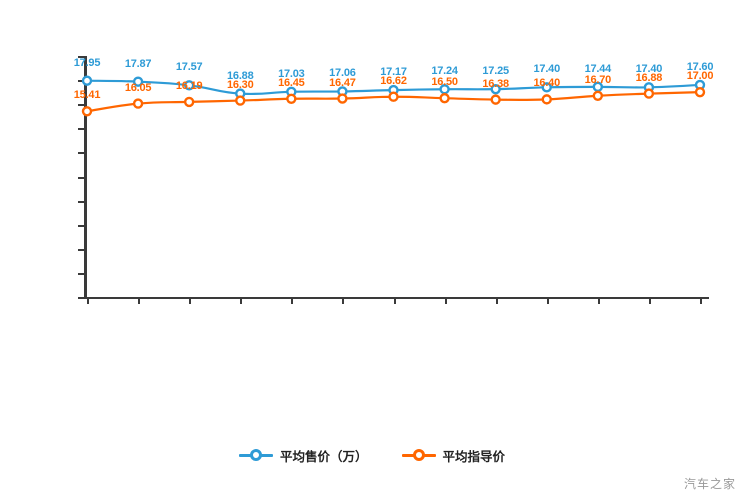  Describe the element at coordinates (240, 84) in the screenshot. I see `data-point-label: 16.30` at that location.